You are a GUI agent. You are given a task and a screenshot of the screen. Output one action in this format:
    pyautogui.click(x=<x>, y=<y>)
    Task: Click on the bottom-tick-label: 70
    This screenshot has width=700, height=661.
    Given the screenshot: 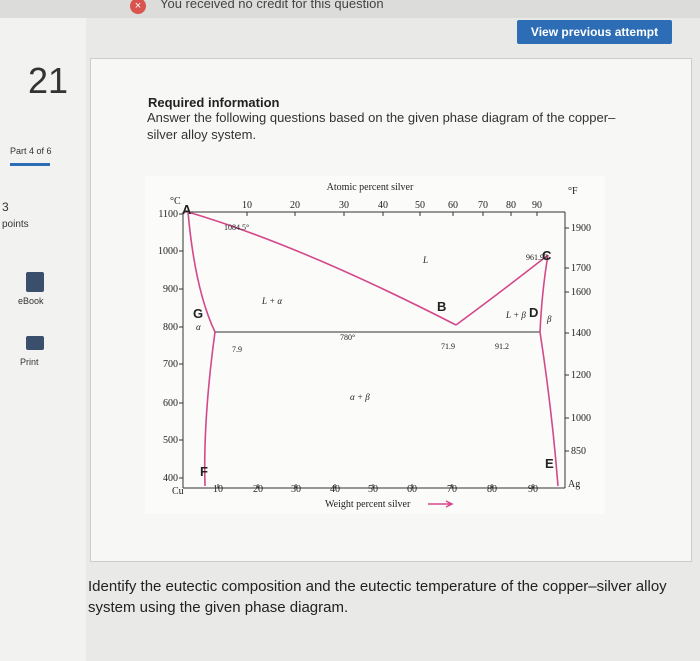 What is the action you would take?
    pyautogui.click(x=452, y=489)
    